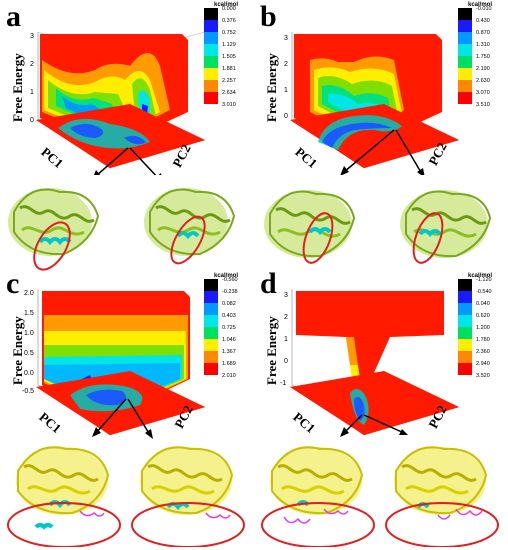 The height and width of the screenshot is (550, 508). What do you see at coordinates (13, 16) in the screenshot?
I see `panel-letter: a` at bounding box center [13, 16].